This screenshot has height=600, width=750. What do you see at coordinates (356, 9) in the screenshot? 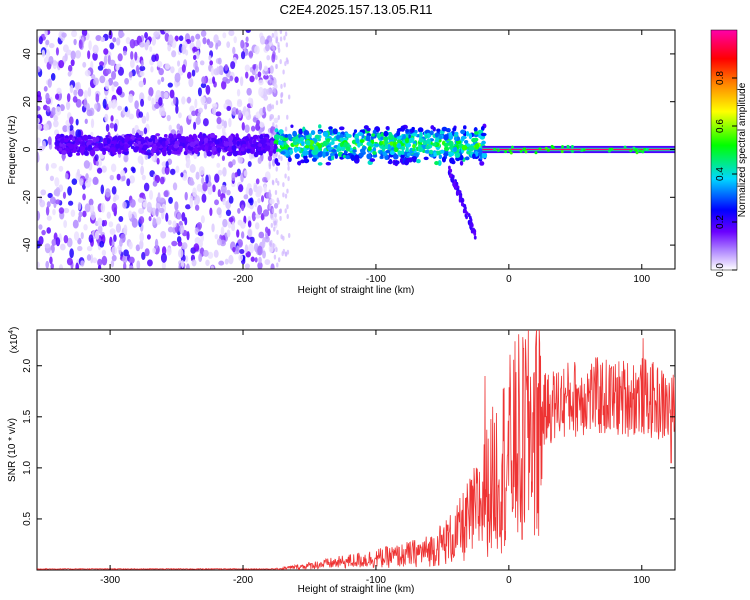
I see `figure-title: C2E4.2025.157.13.05.R11` at bounding box center [356, 9].